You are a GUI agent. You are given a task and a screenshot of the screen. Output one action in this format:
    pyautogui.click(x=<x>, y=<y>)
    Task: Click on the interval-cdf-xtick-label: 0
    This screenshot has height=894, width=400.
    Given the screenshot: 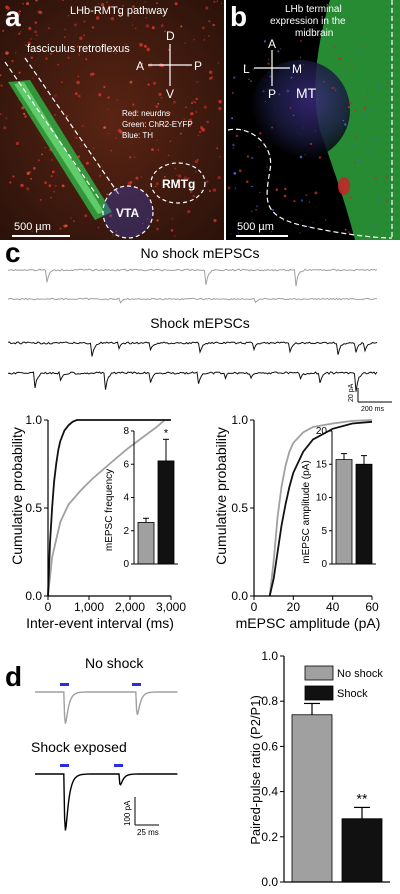 What is the action you would take?
    pyautogui.click(x=48, y=607)
    